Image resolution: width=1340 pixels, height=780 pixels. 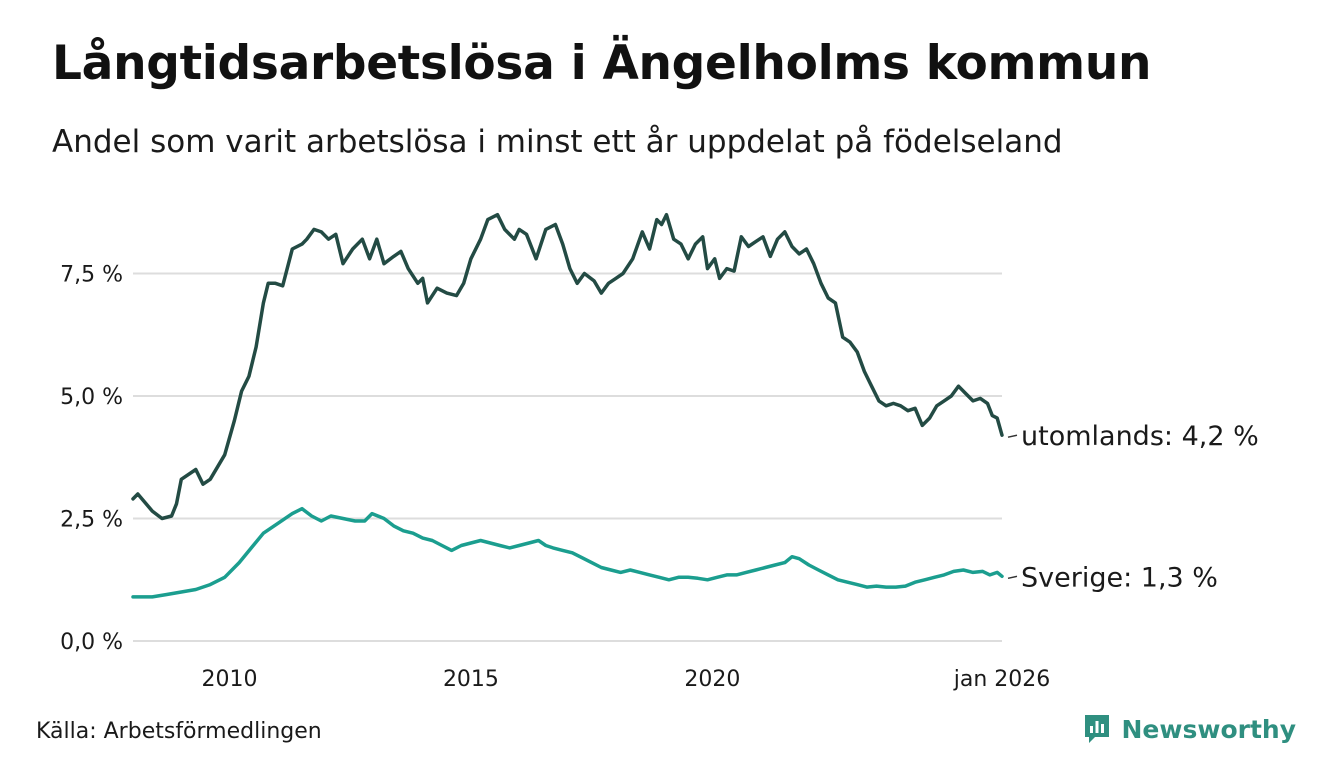 What do you see at coordinates (567, 552) in the screenshot?
I see `series-line-sverige` at bounding box center [567, 552].